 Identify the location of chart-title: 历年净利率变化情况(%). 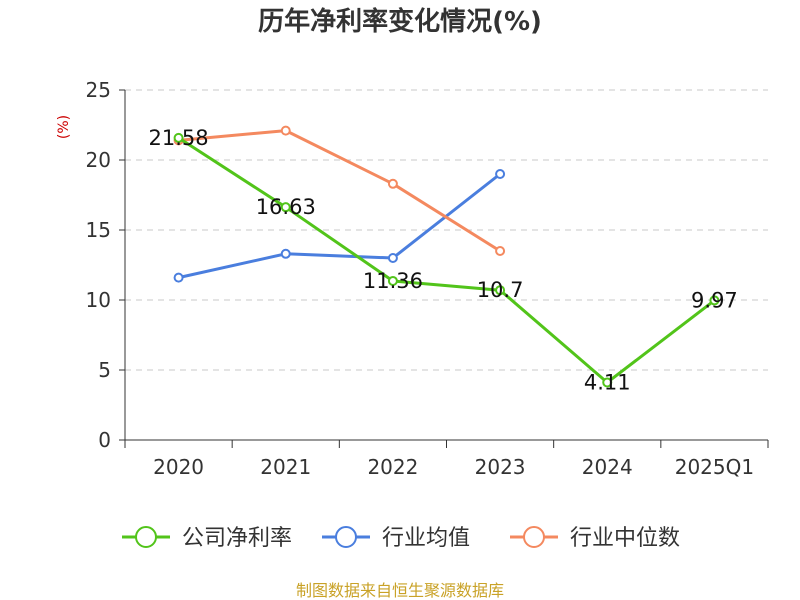
(400, 21).